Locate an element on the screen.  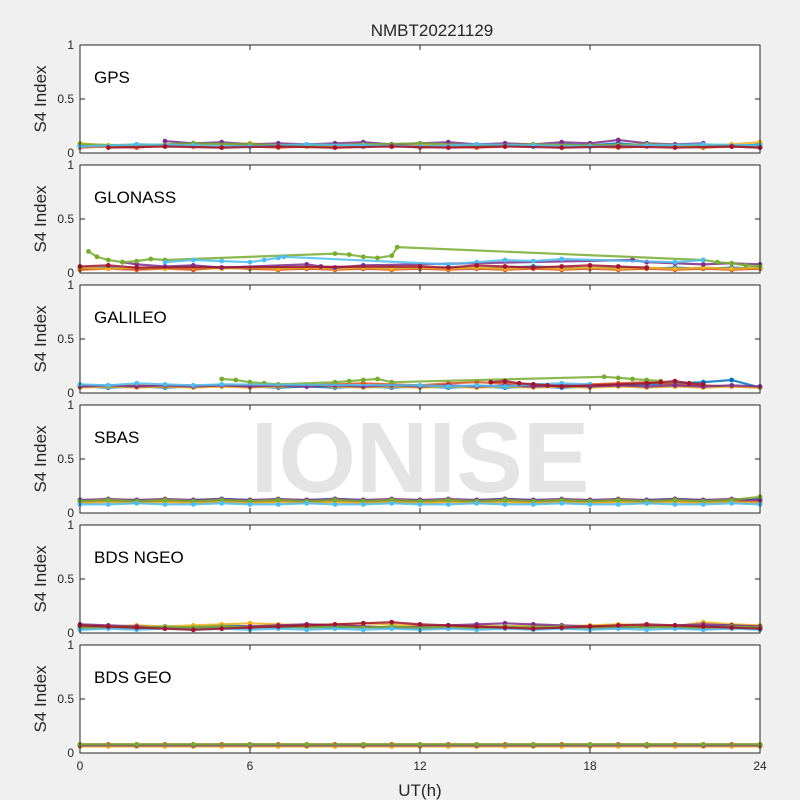
panel-3: 0 0.5 1 S4 Index SBAS is located at coordinates (397, 459).